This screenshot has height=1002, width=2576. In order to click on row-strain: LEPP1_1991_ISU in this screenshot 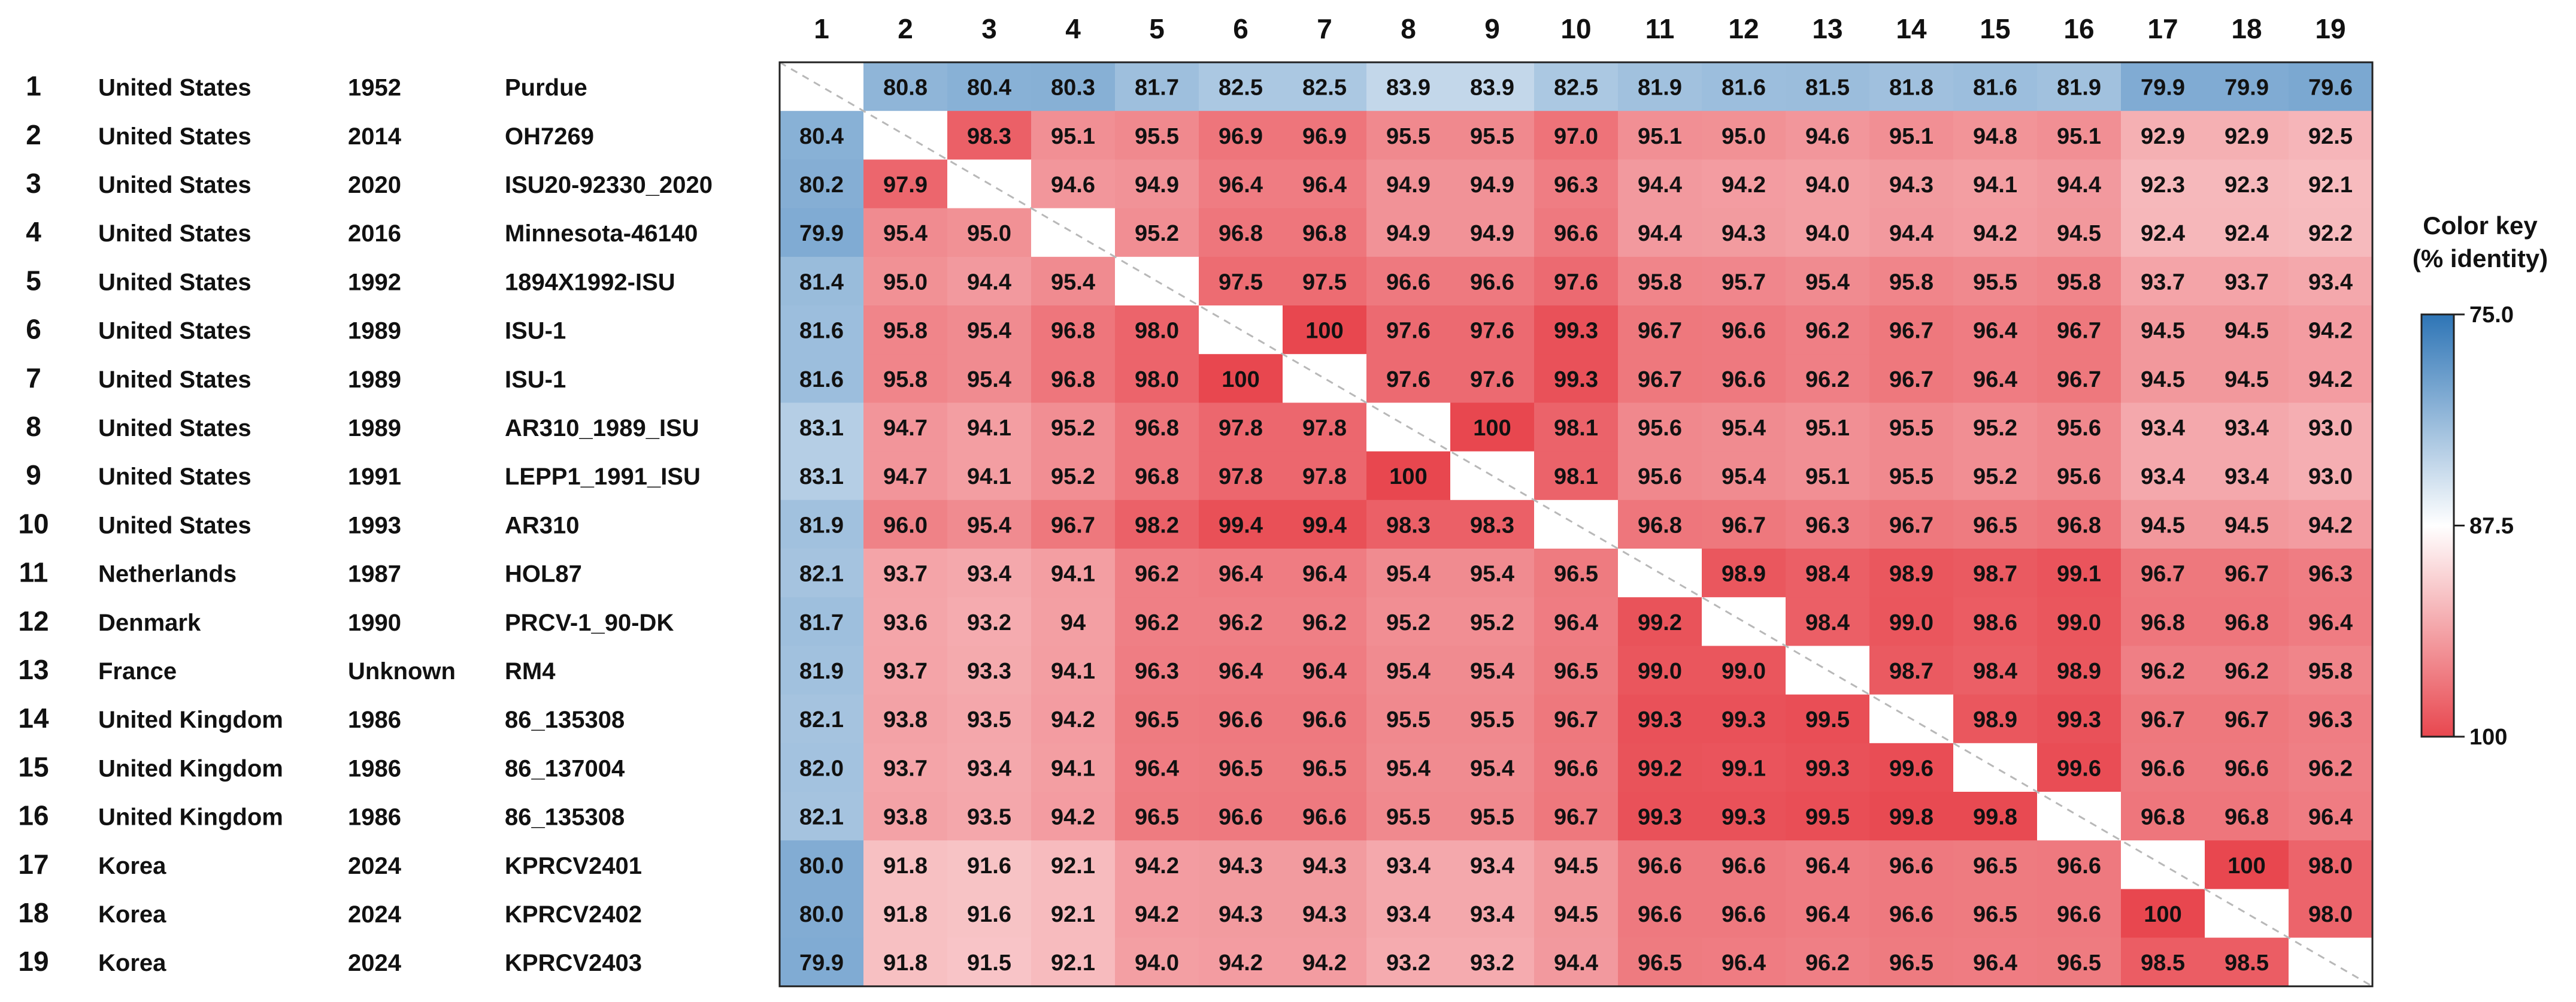, I will do `click(603, 477)`.